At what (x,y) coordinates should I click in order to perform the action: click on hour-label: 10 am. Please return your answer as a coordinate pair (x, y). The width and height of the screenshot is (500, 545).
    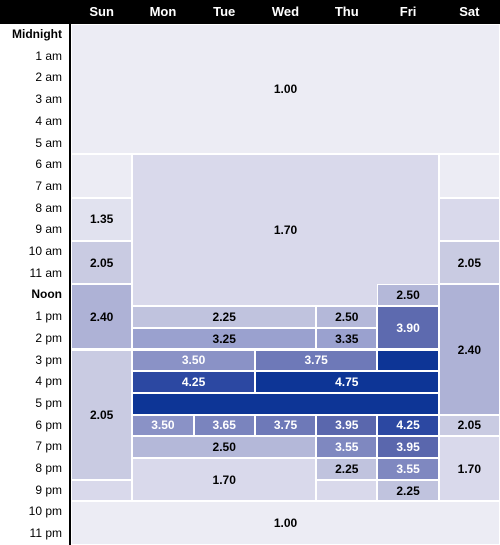
    Looking at the image, I should click on (45, 251).